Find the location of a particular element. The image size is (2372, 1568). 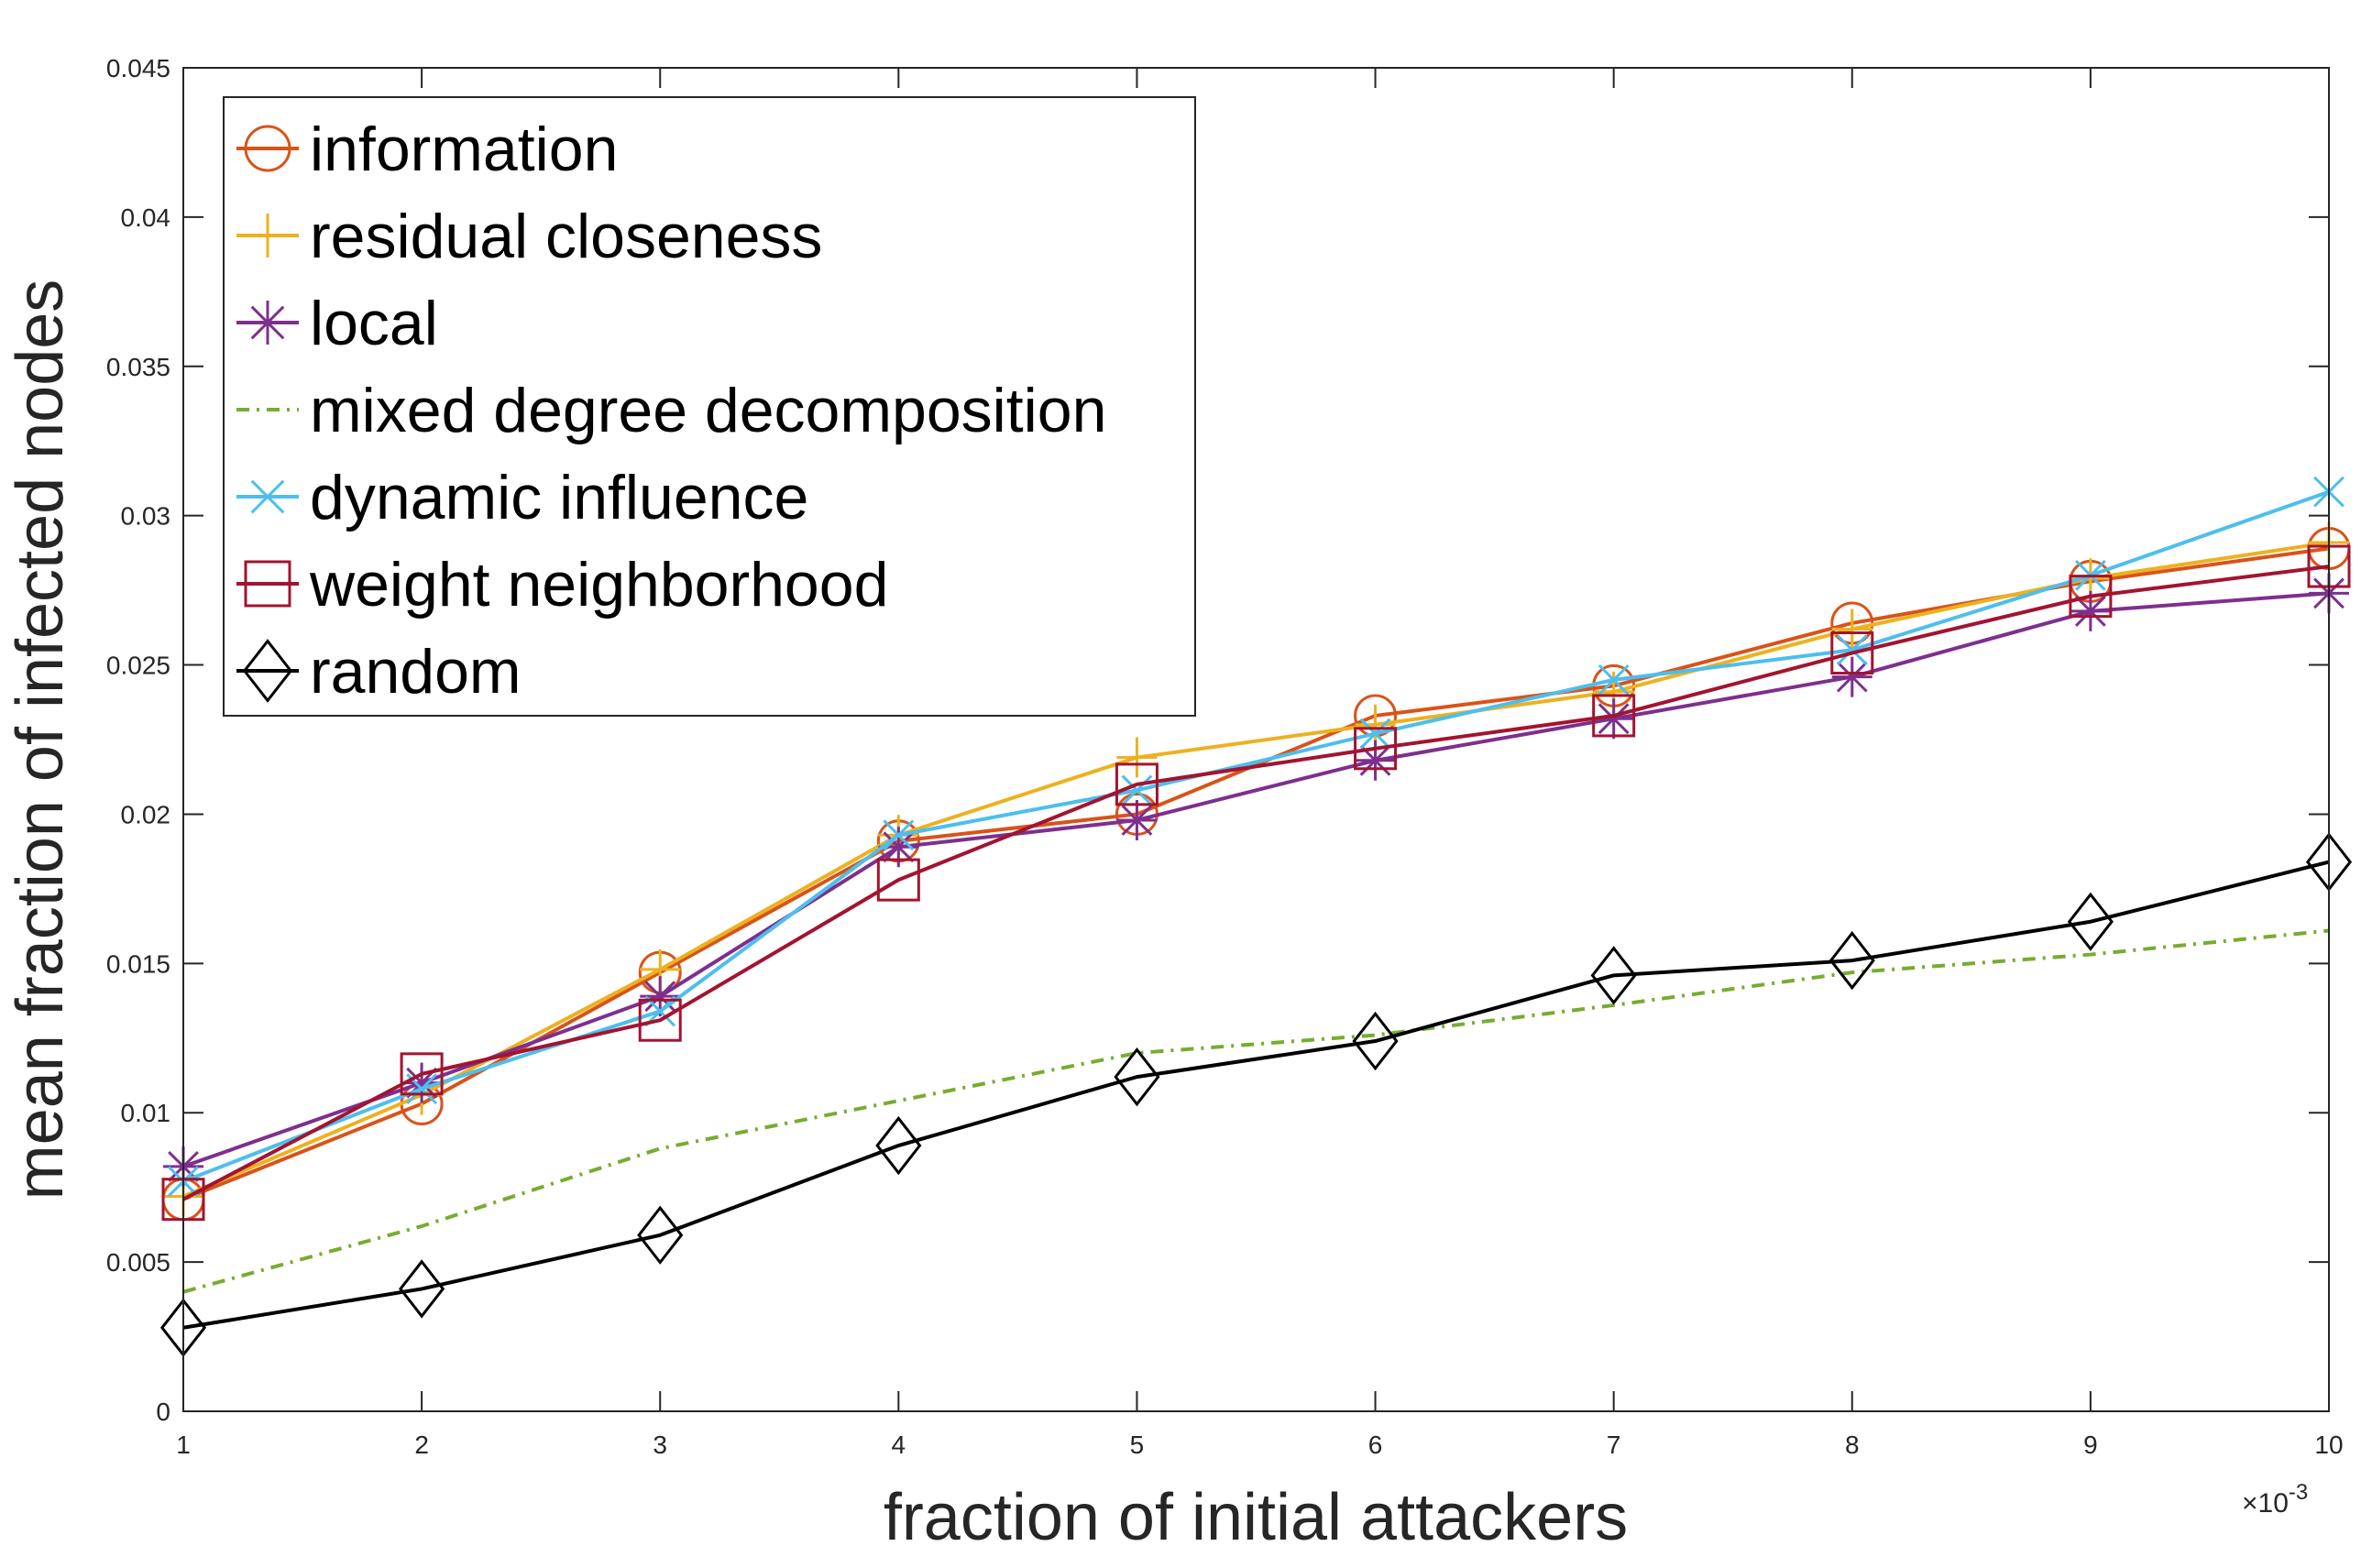

legend-entry: weight neighborhood is located at coordinates (562, 585).